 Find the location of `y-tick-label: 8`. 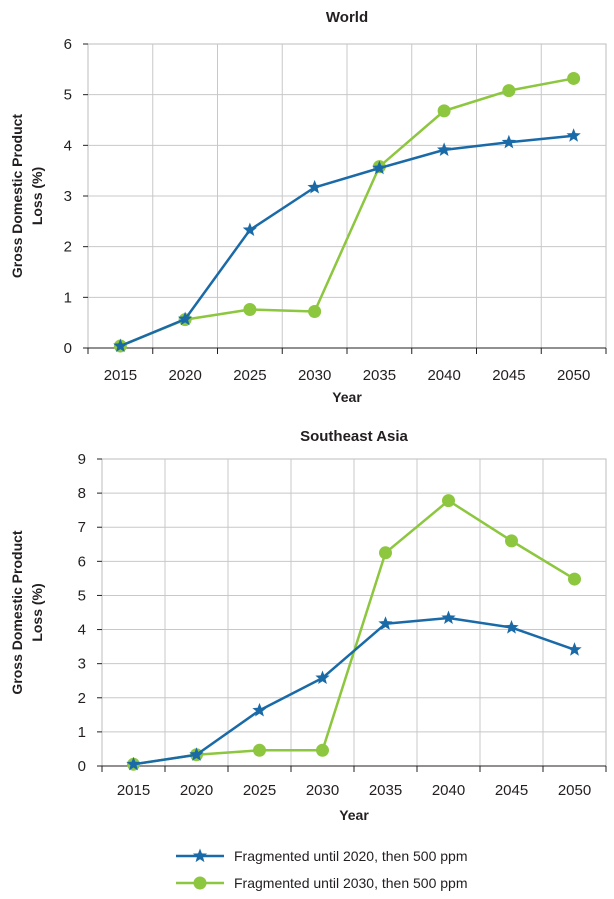

y-tick-label: 8 is located at coordinates (82, 493).